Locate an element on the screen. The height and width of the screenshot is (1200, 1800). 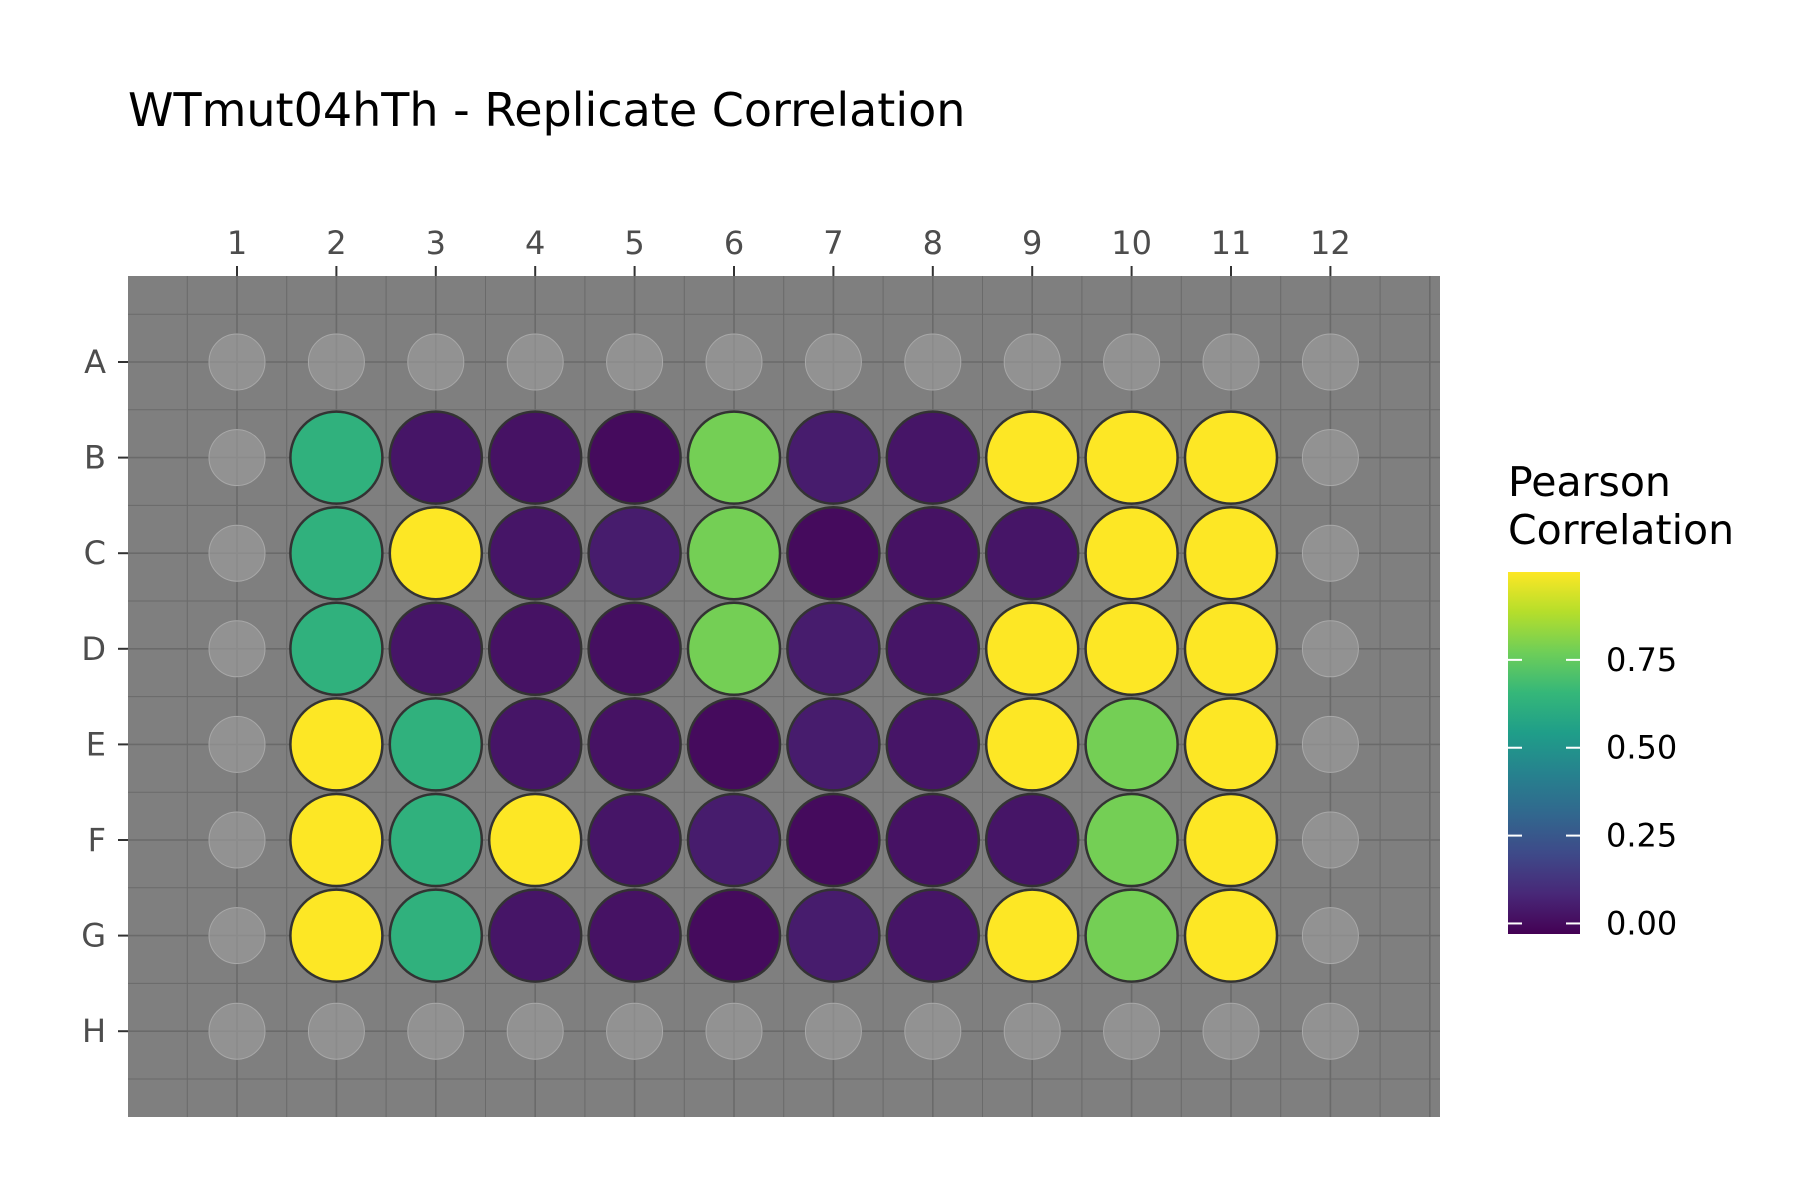
well-B11 is located at coordinates (1231, 457).